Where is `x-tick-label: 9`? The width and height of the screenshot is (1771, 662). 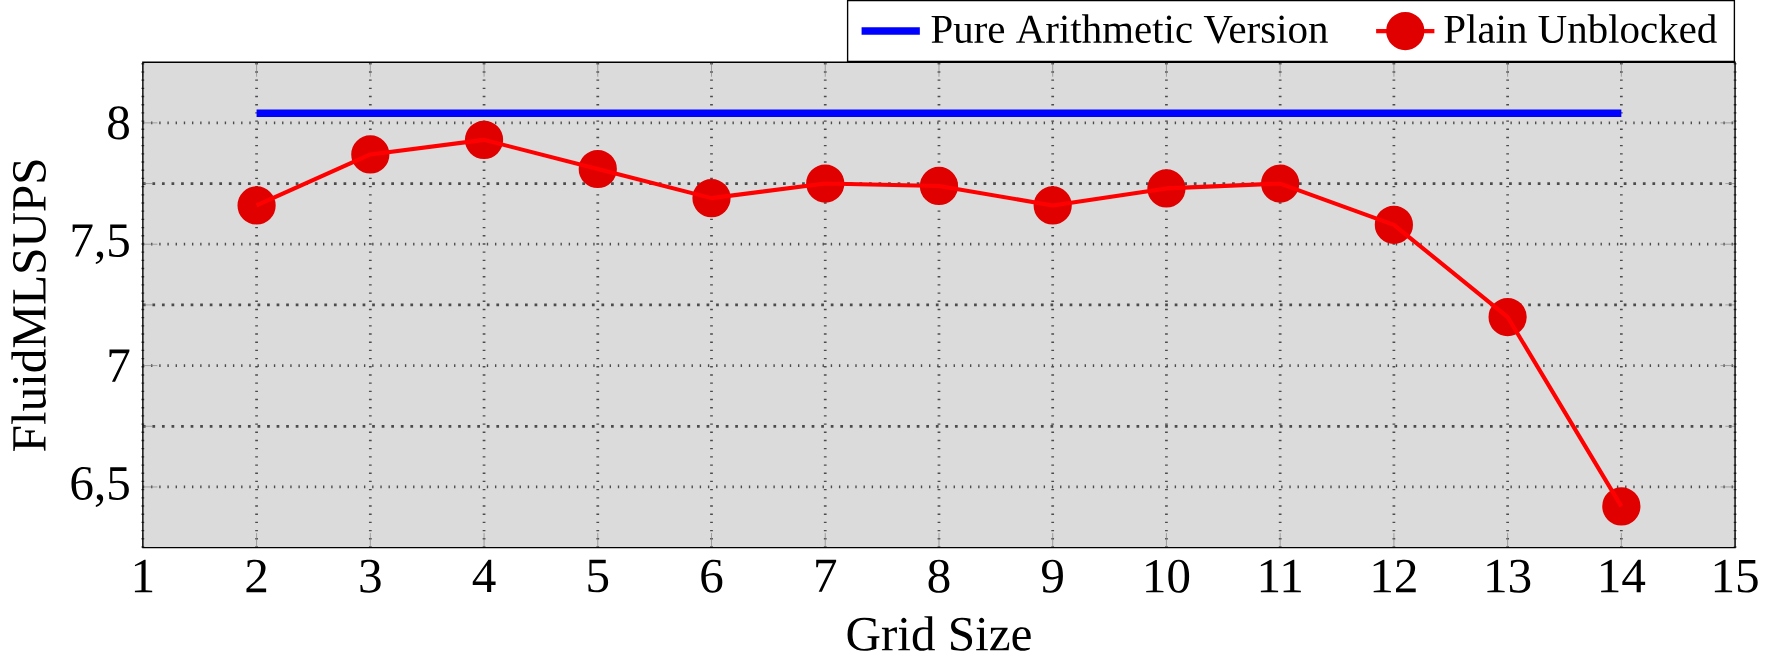 x-tick-label: 9 is located at coordinates (1052, 576).